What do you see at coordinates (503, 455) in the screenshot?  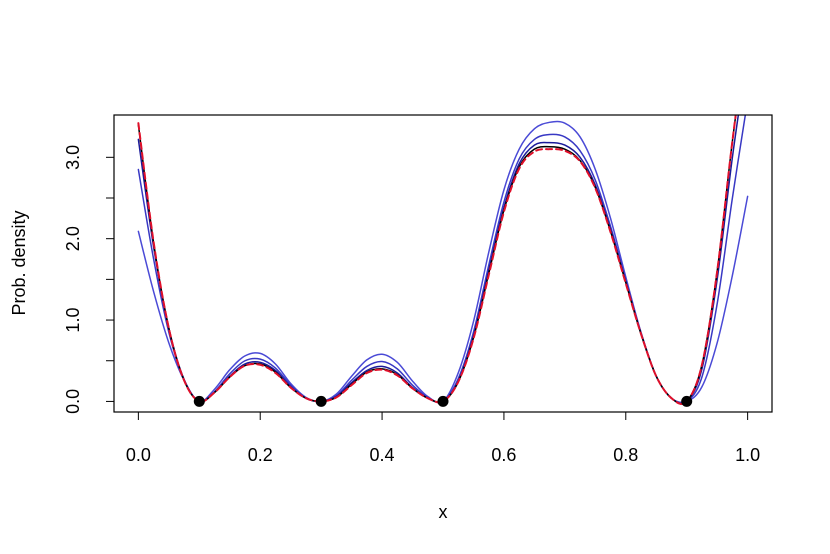 I see `x-tick-label: 0.6` at bounding box center [503, 455].